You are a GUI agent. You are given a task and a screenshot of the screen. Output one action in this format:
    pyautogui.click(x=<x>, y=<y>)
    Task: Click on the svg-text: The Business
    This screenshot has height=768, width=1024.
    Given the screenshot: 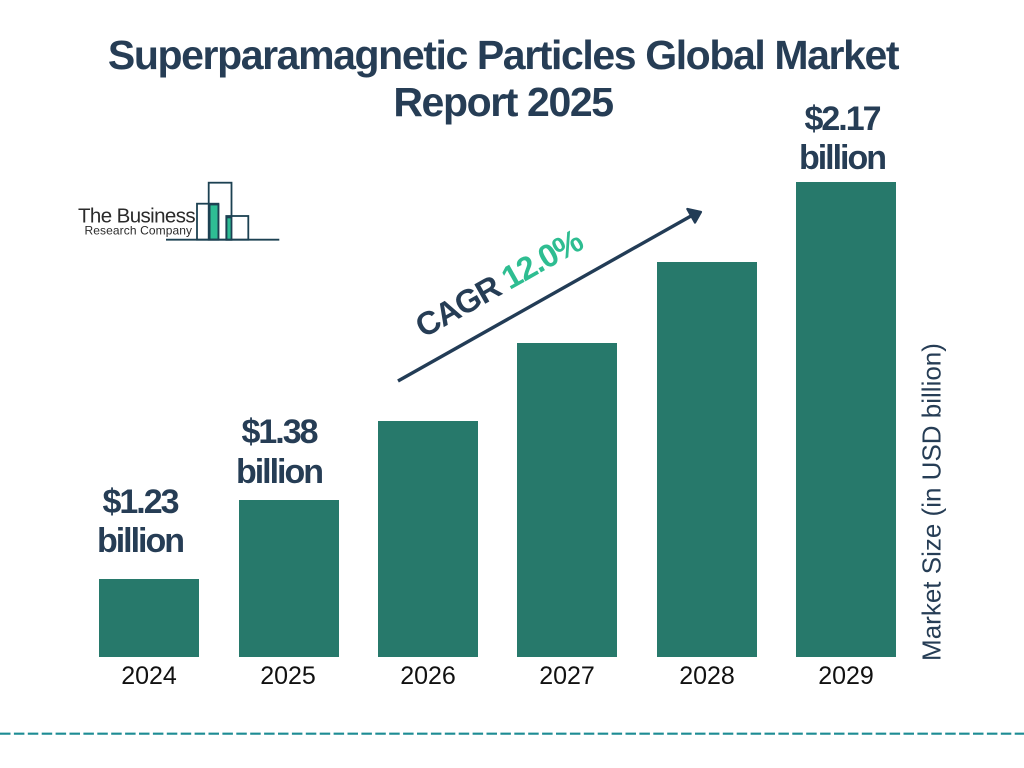 What is the action you would take?
    pyautogui.click(x=136, y=216)
    